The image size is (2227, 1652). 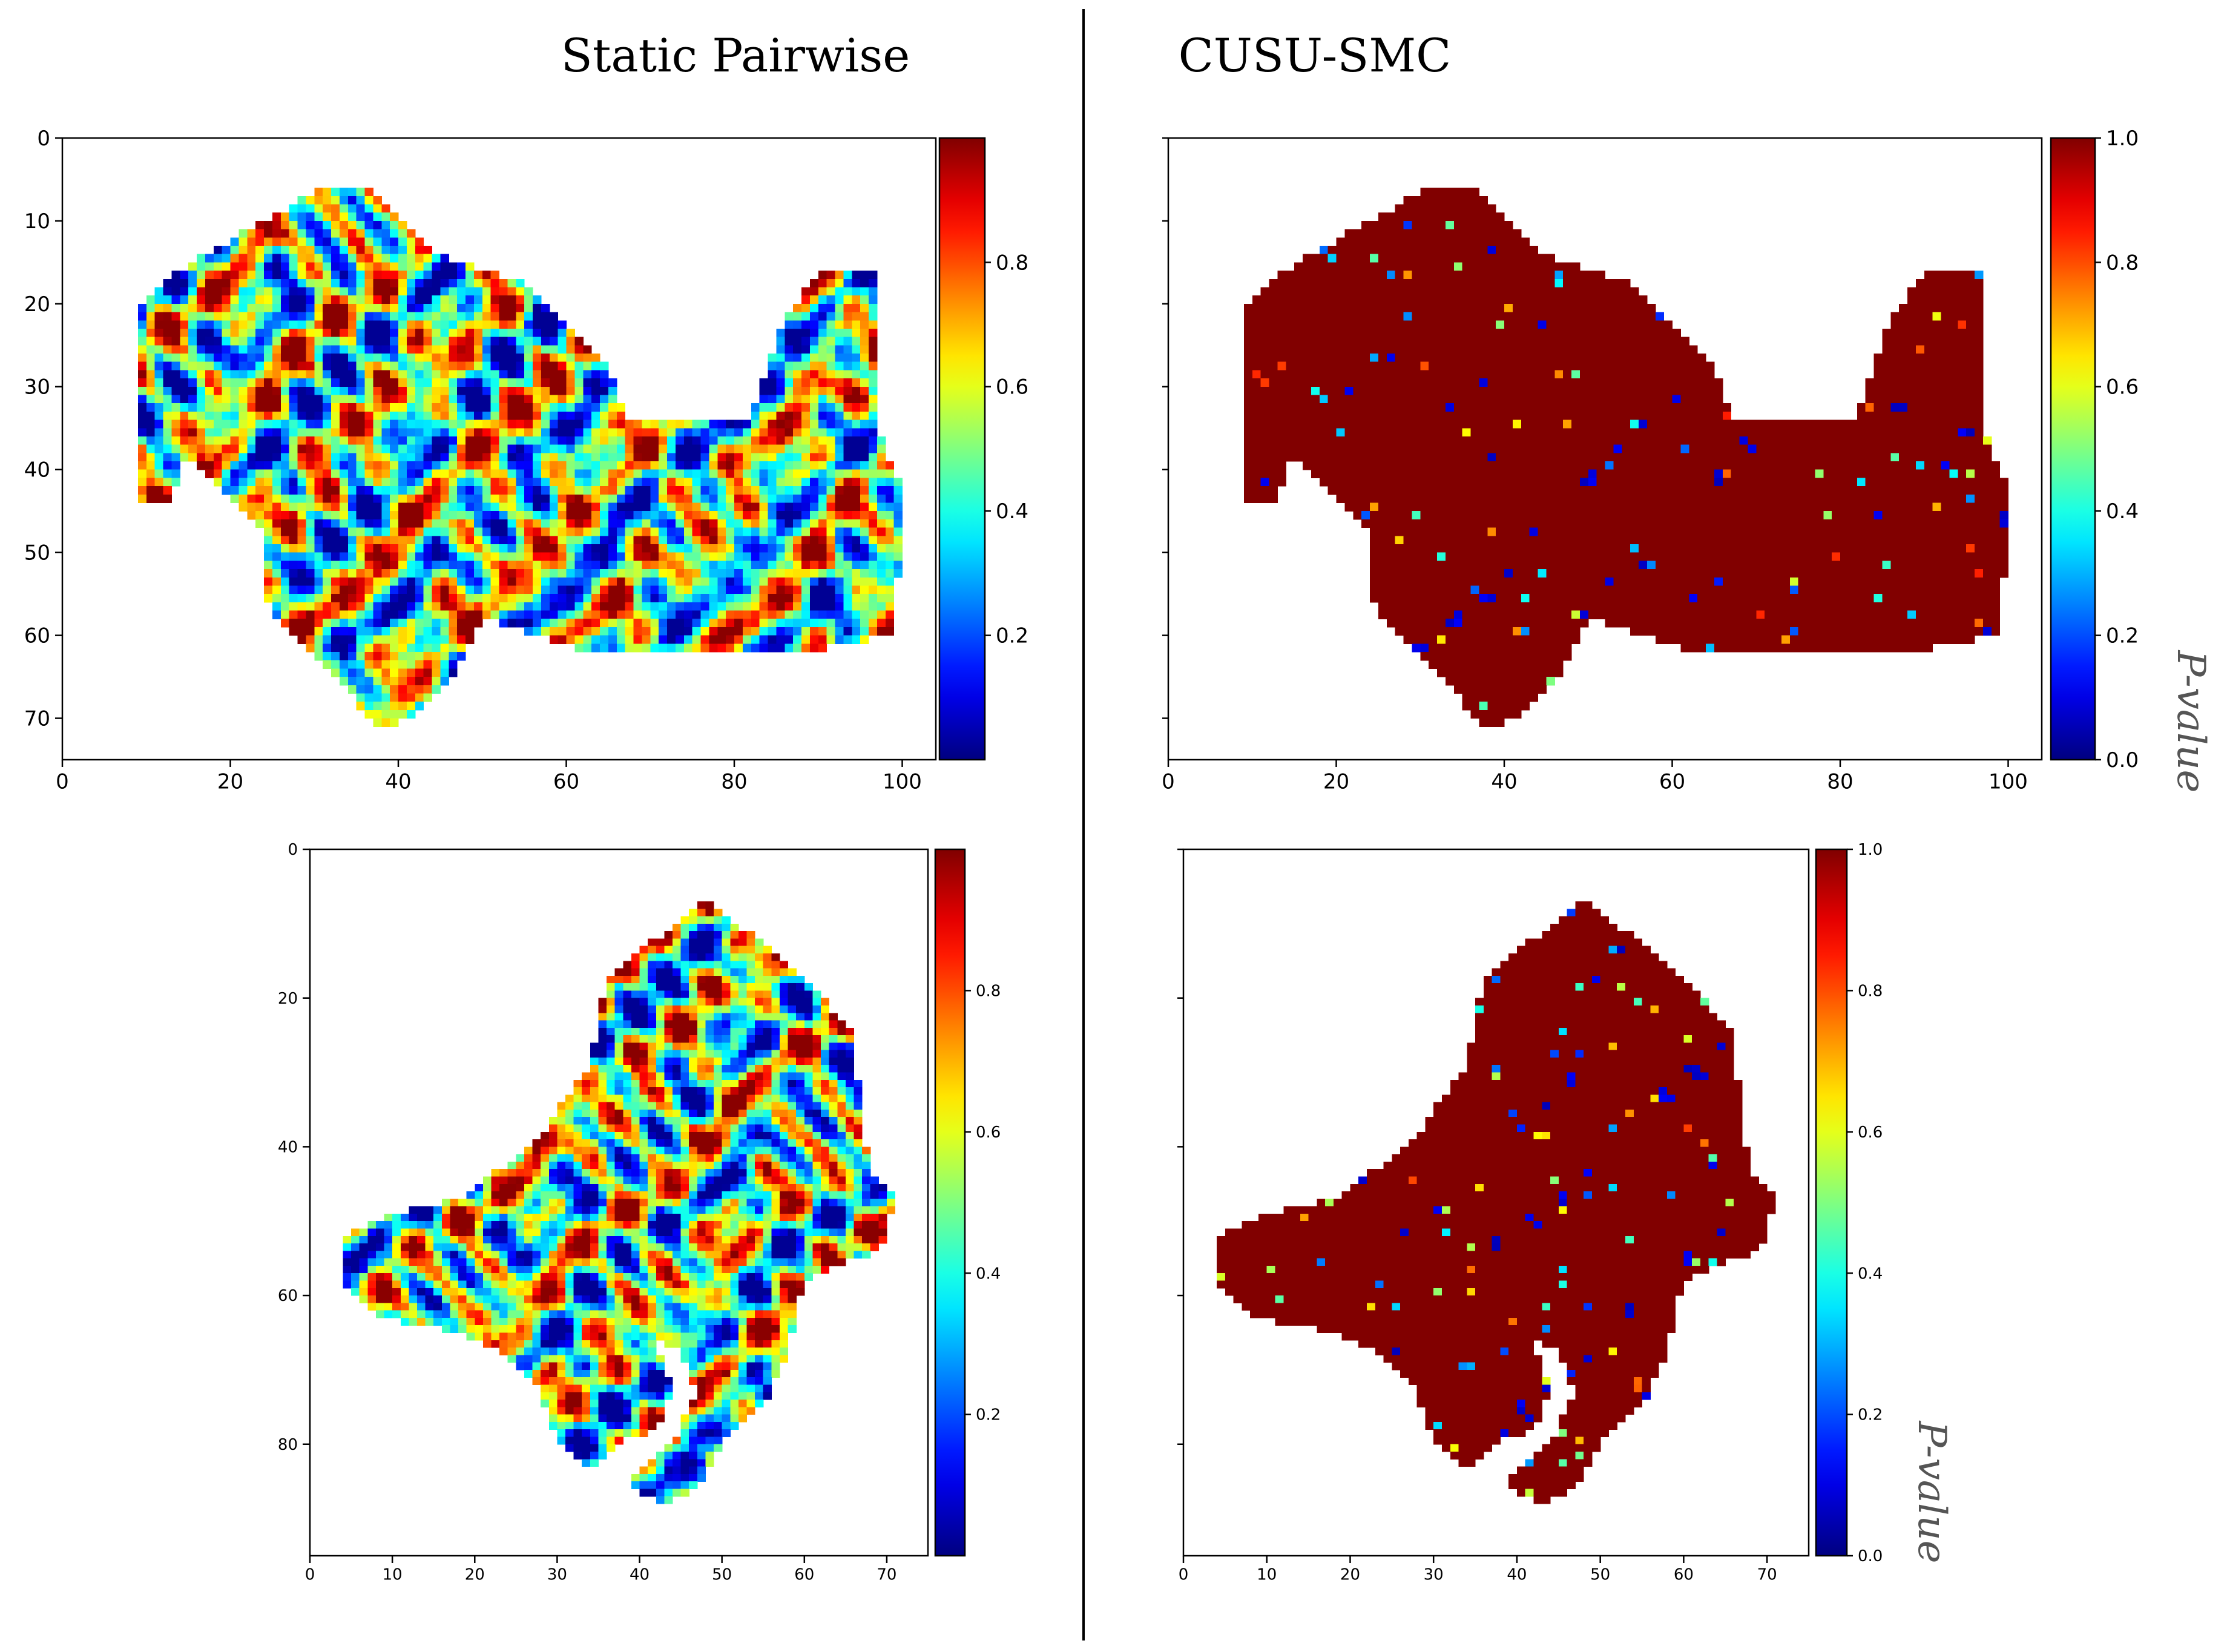 I want to click on x-tick-label: 100, so click(x=902, y=782).